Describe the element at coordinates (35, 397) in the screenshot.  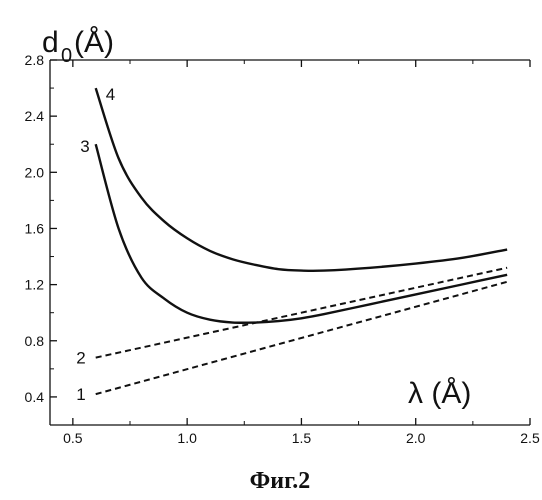
I see `y-tick-label: 0.4` at that location.